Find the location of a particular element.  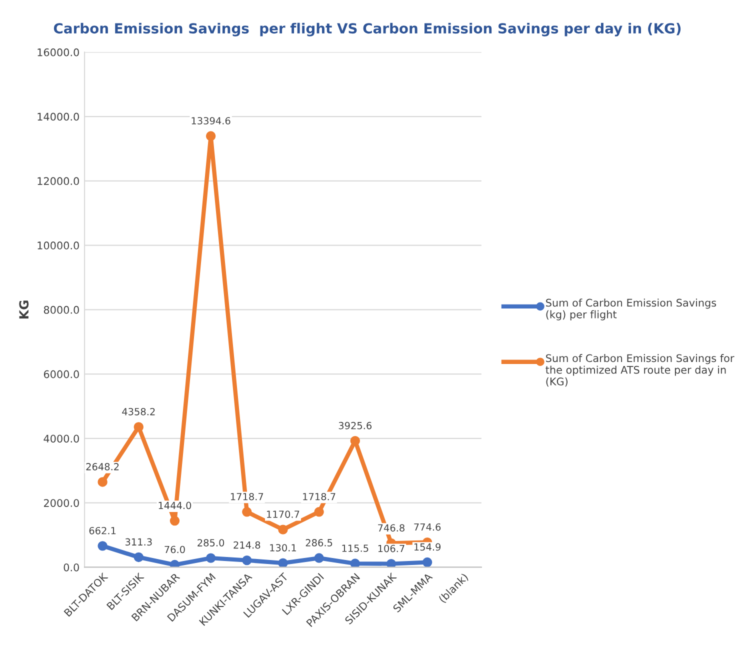

data-label: 13394.6 is located at coordinates (211, 120).